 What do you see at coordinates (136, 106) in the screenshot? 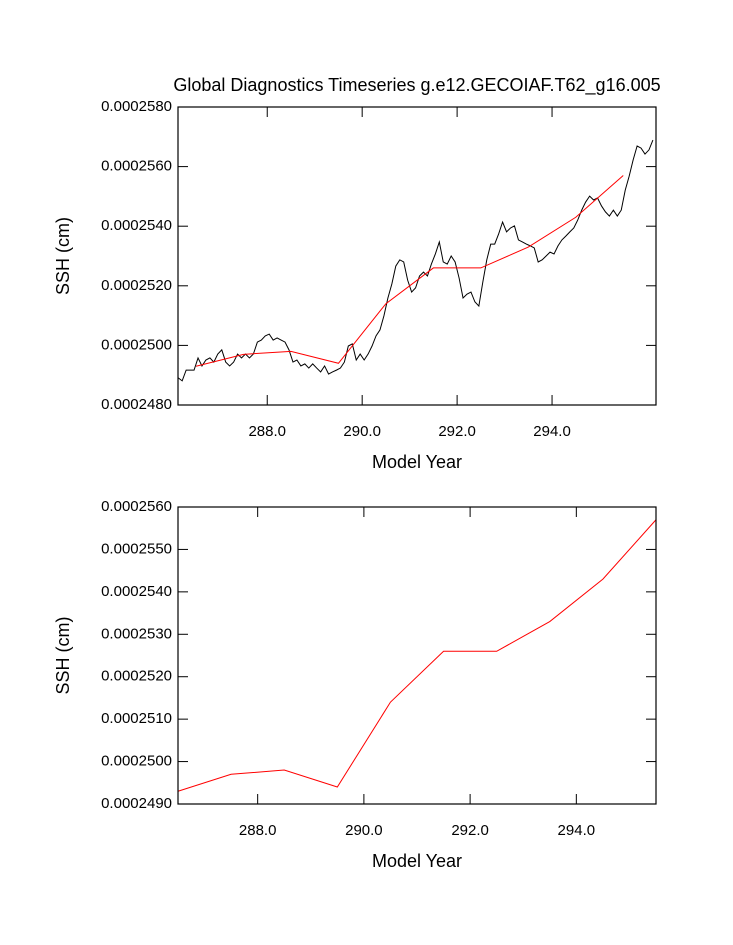
I see `y-tick-label: 0.0002580` at bounding box center [136, 106].